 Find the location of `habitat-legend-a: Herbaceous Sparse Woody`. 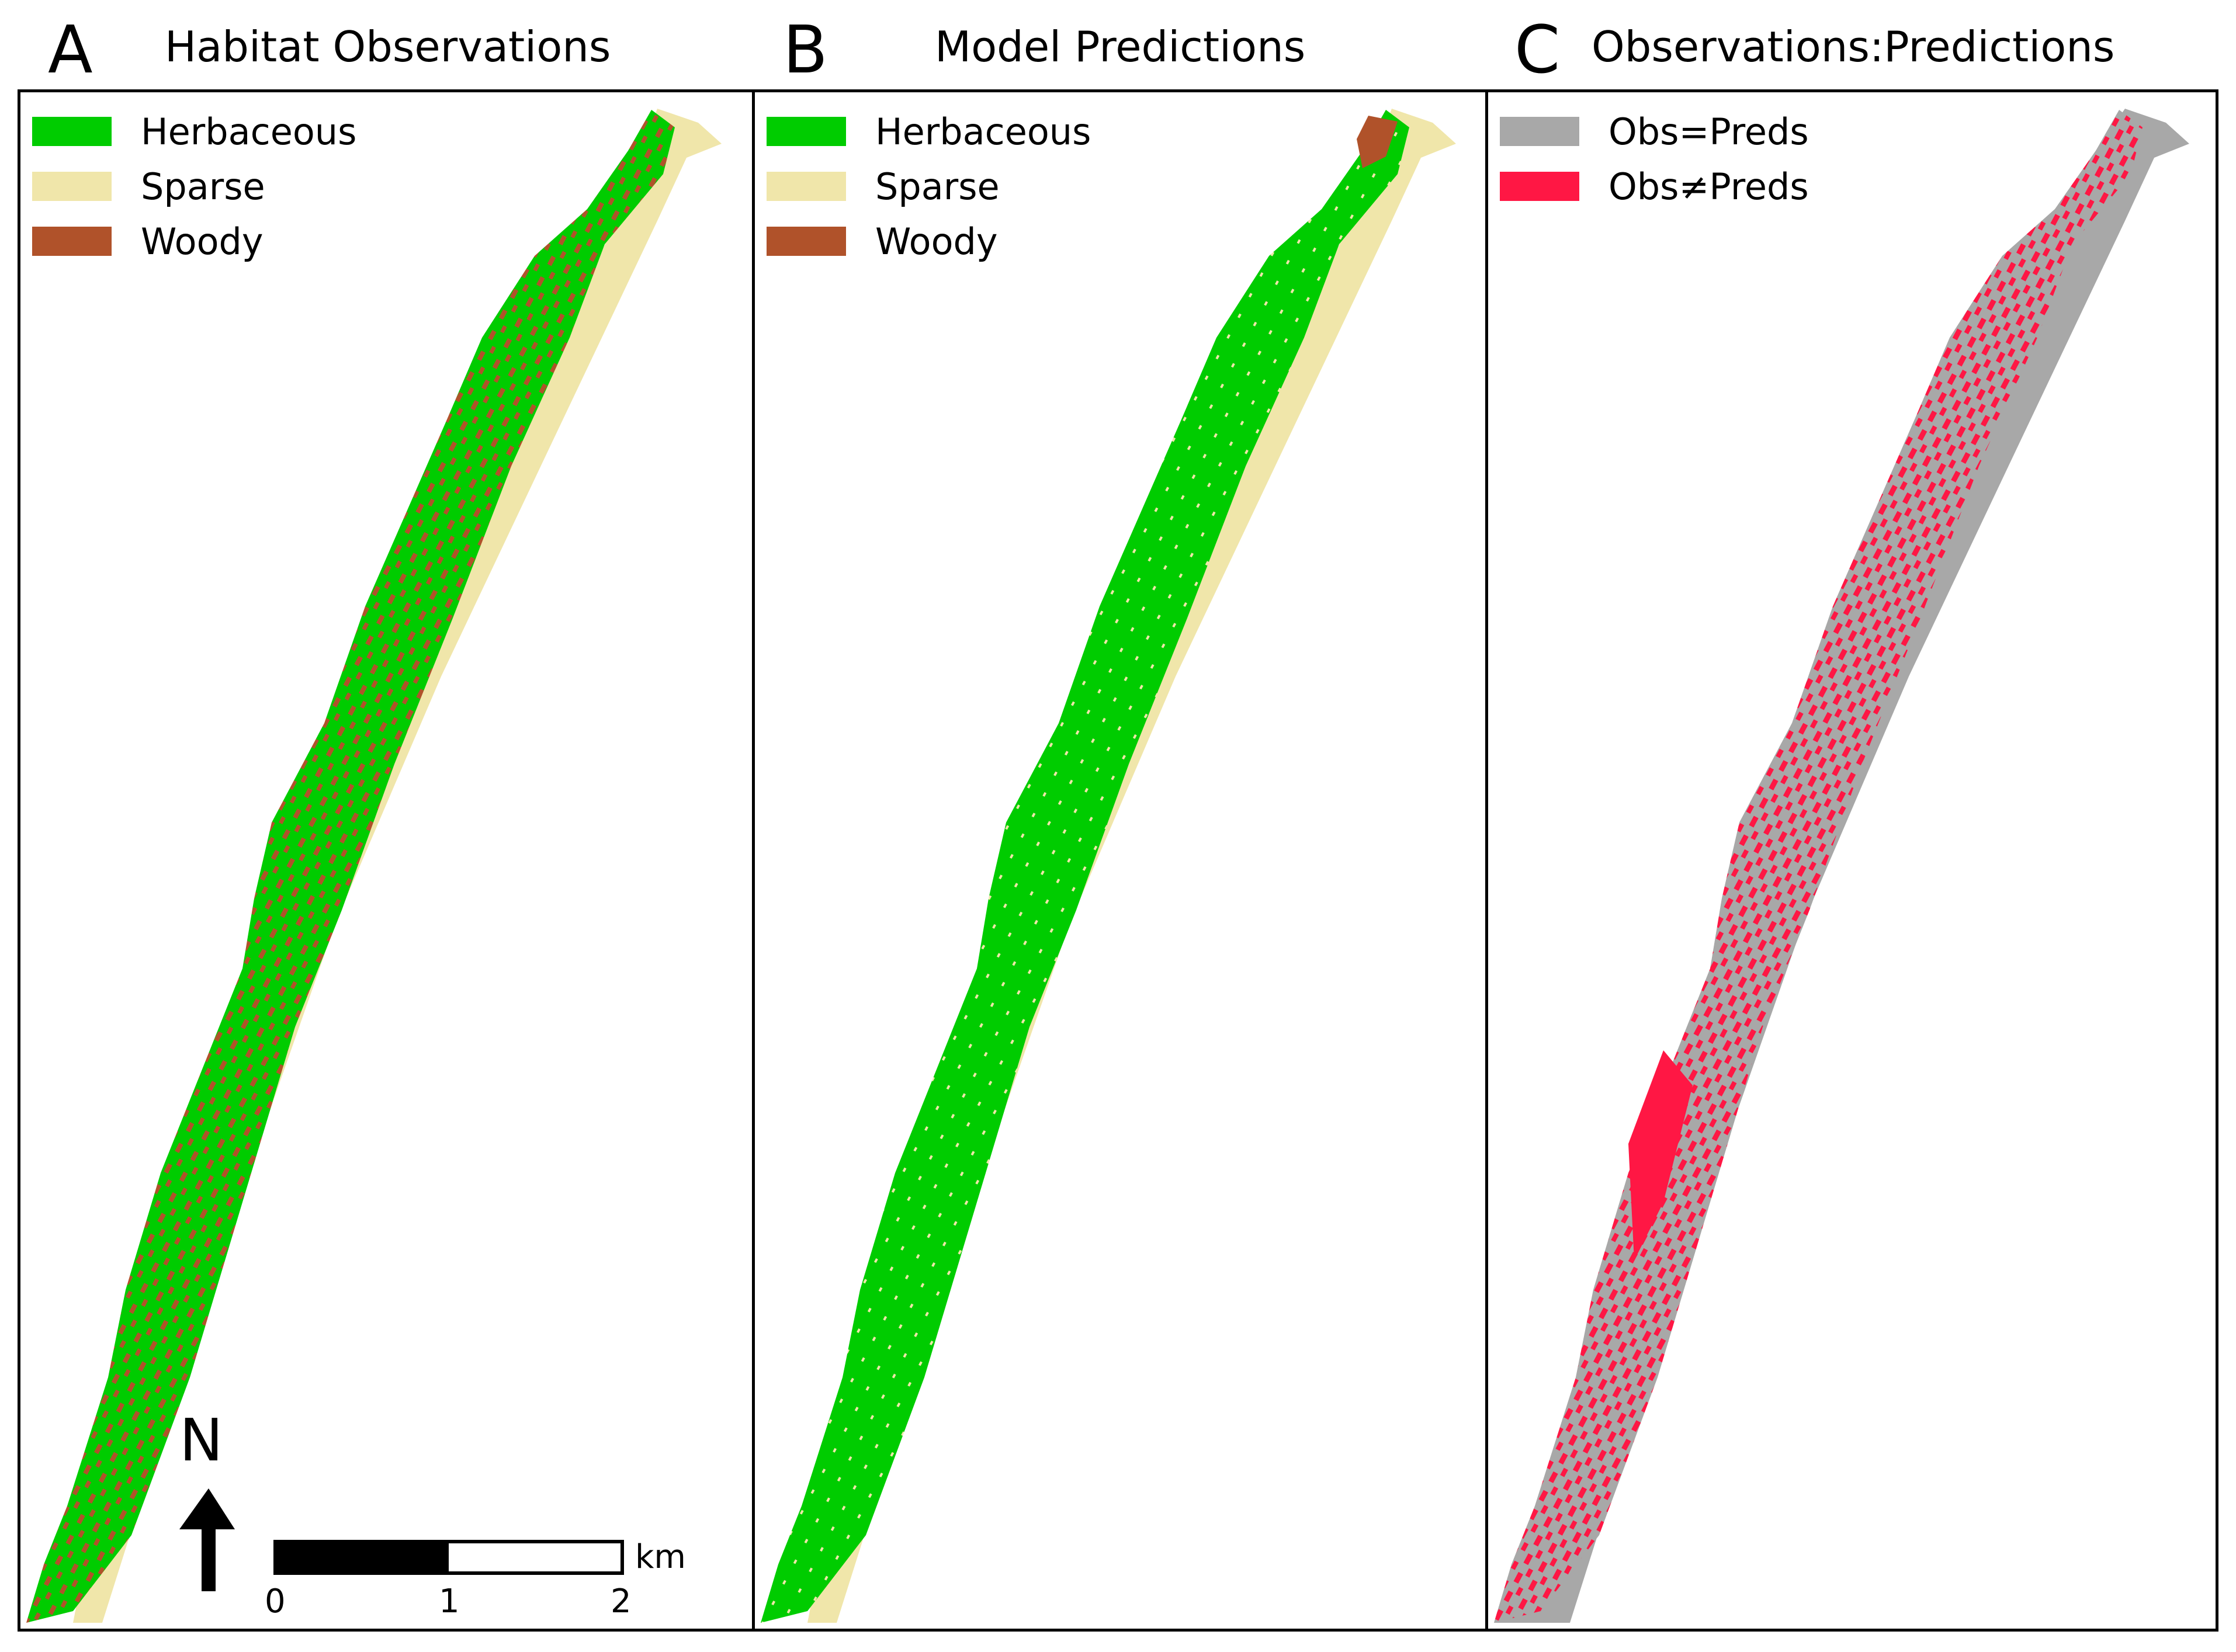

habitat-legend-a: Herbaceous Sparse Woody is located at coordinates (194, 186).